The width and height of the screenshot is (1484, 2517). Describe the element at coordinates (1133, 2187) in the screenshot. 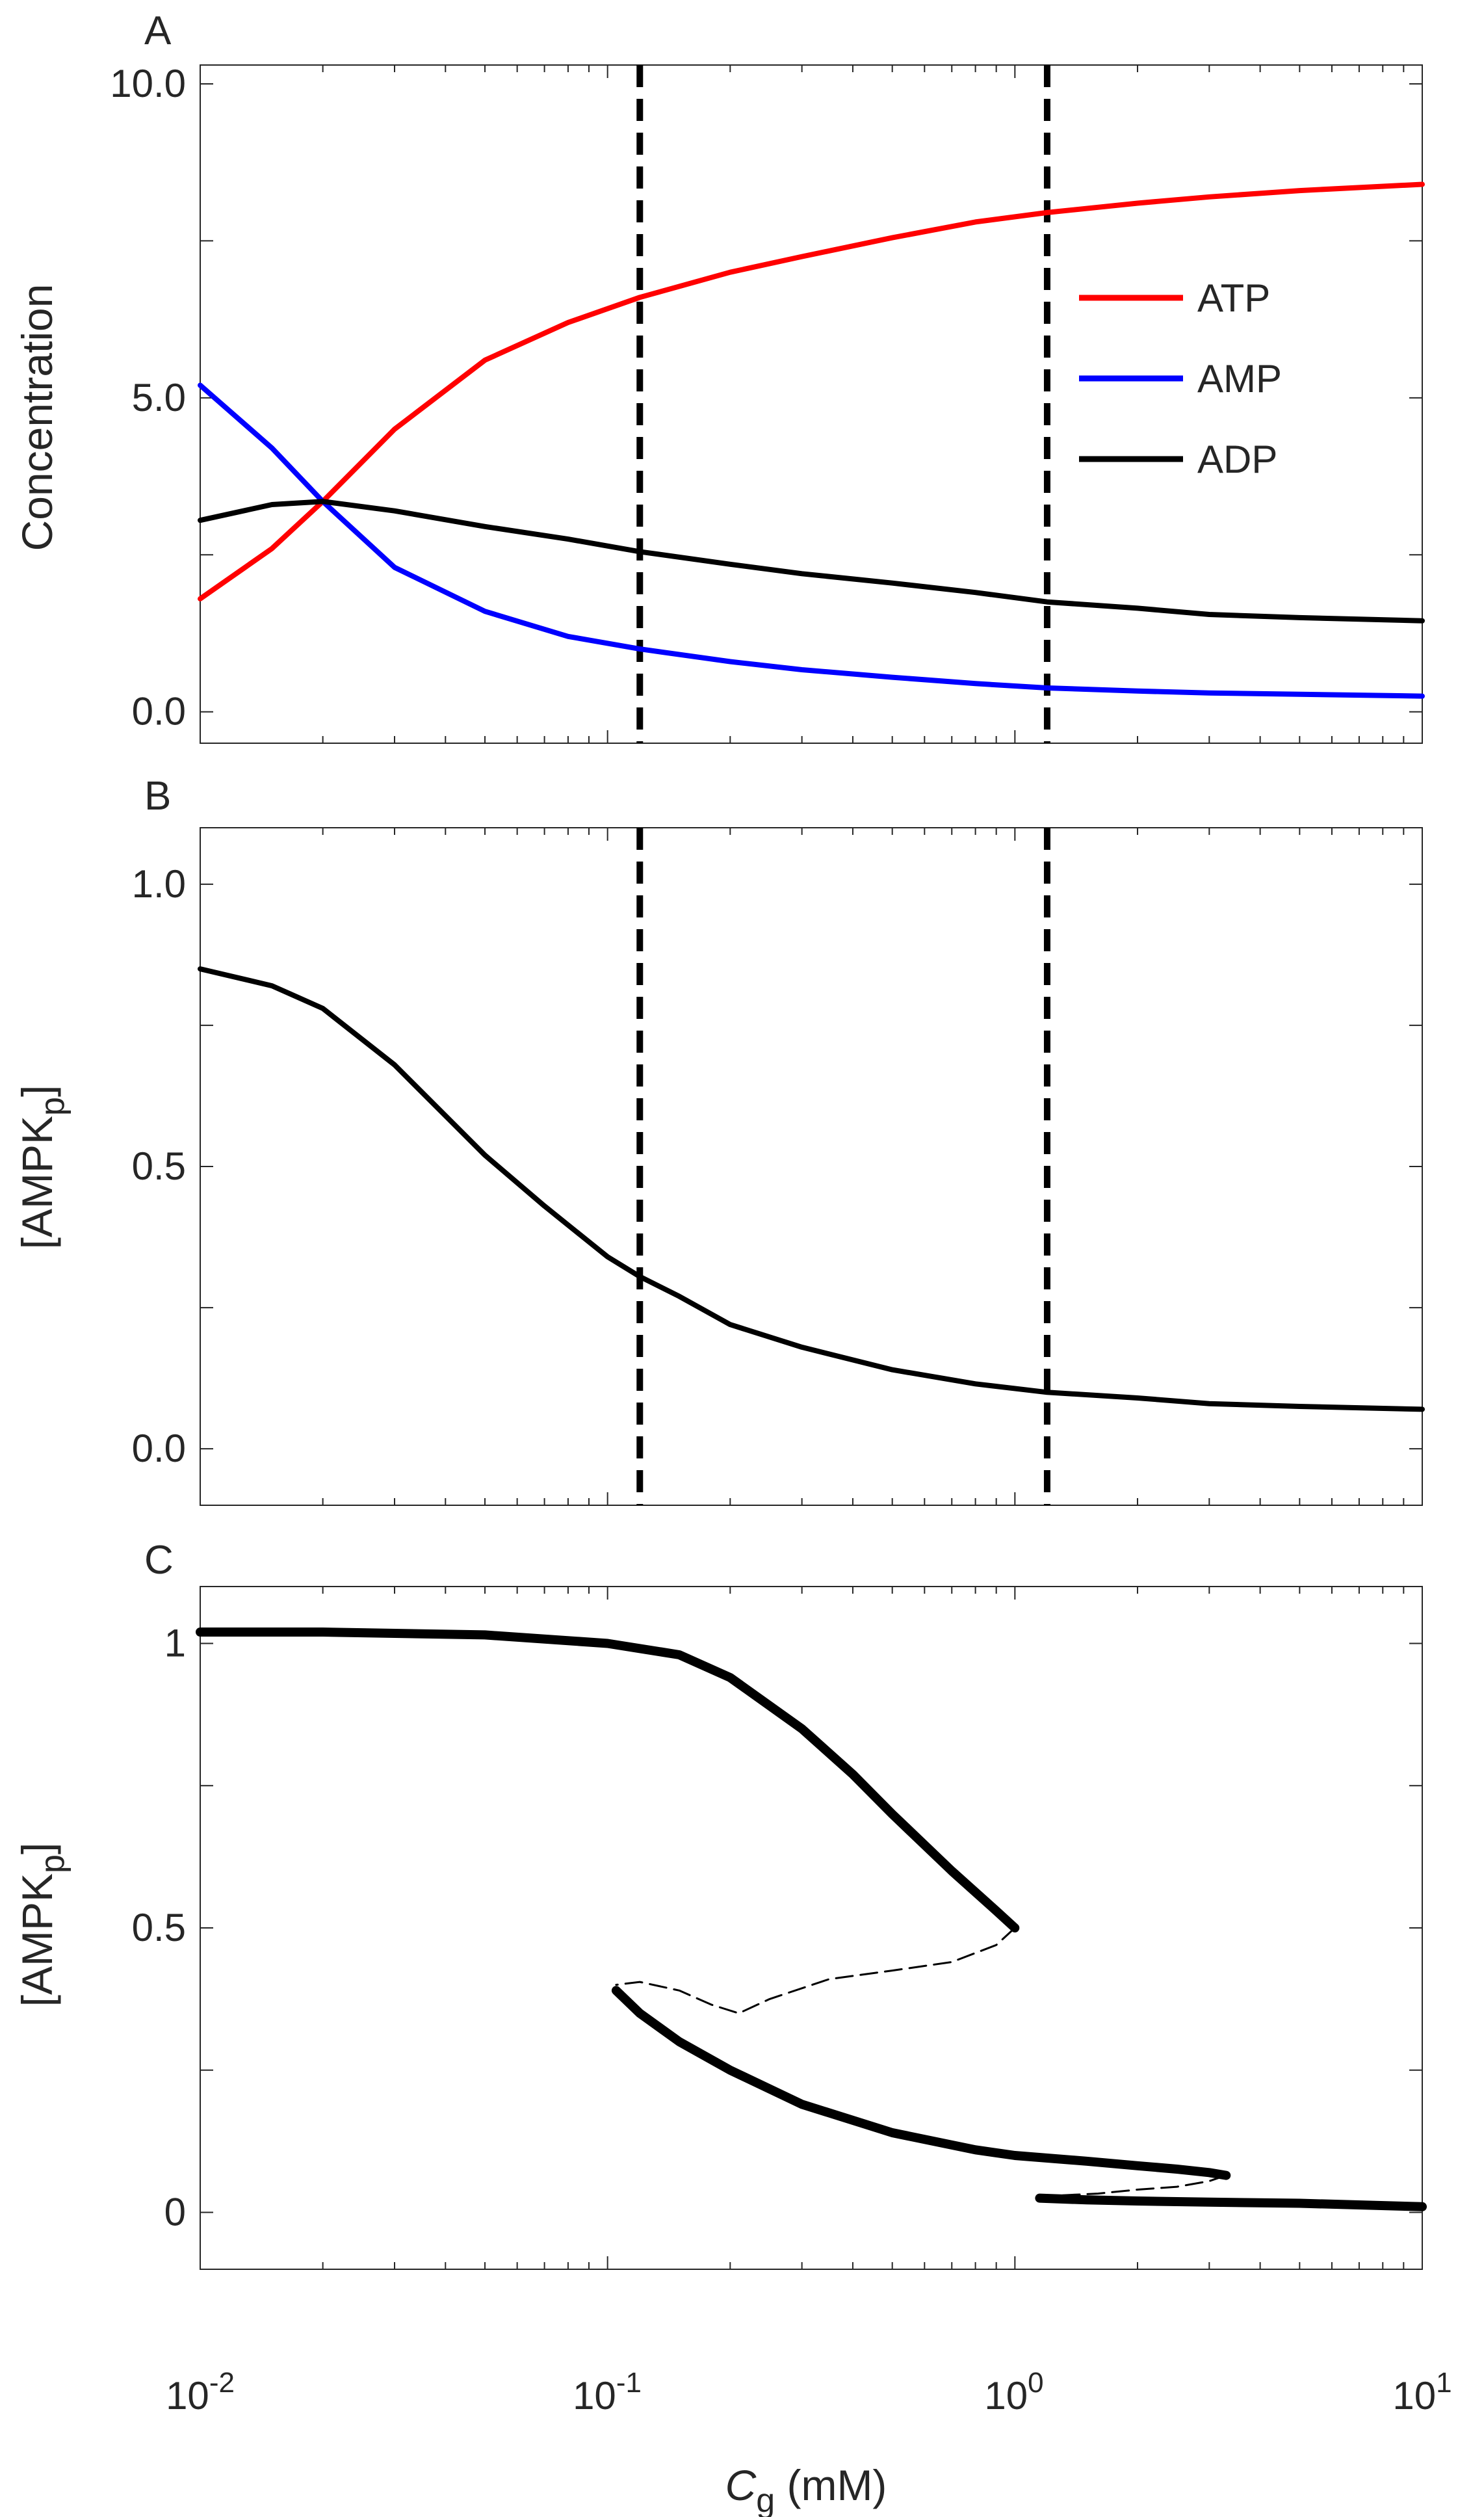

I see `panel-c-series-unstable-lower` at that location.